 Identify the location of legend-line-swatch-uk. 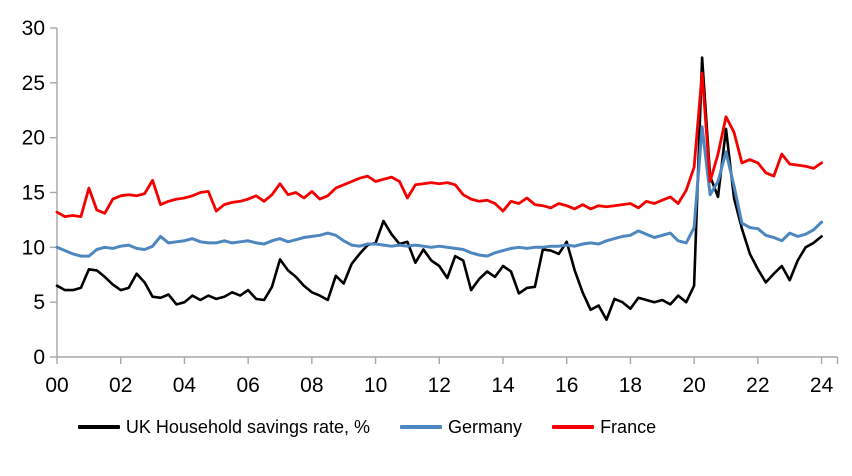
(98, 427).